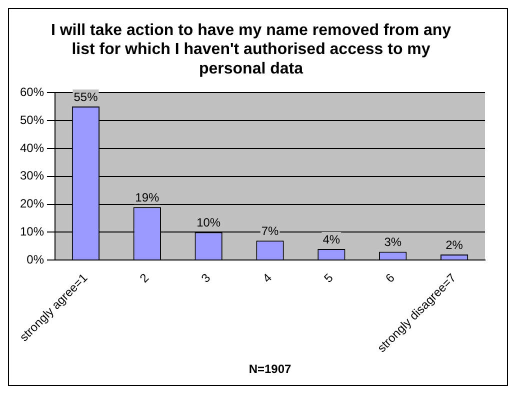  What do you see at coordinates (32, 203) in the screenshot?
I see `y-tick-label: 20%` at bounding box center [32, 203].